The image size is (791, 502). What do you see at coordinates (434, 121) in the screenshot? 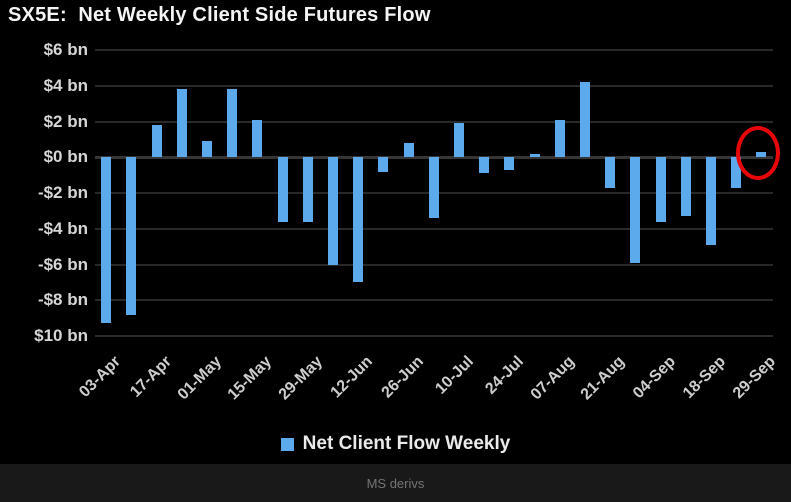
I see `gridline-2bn` at bounding box center [434, 121].